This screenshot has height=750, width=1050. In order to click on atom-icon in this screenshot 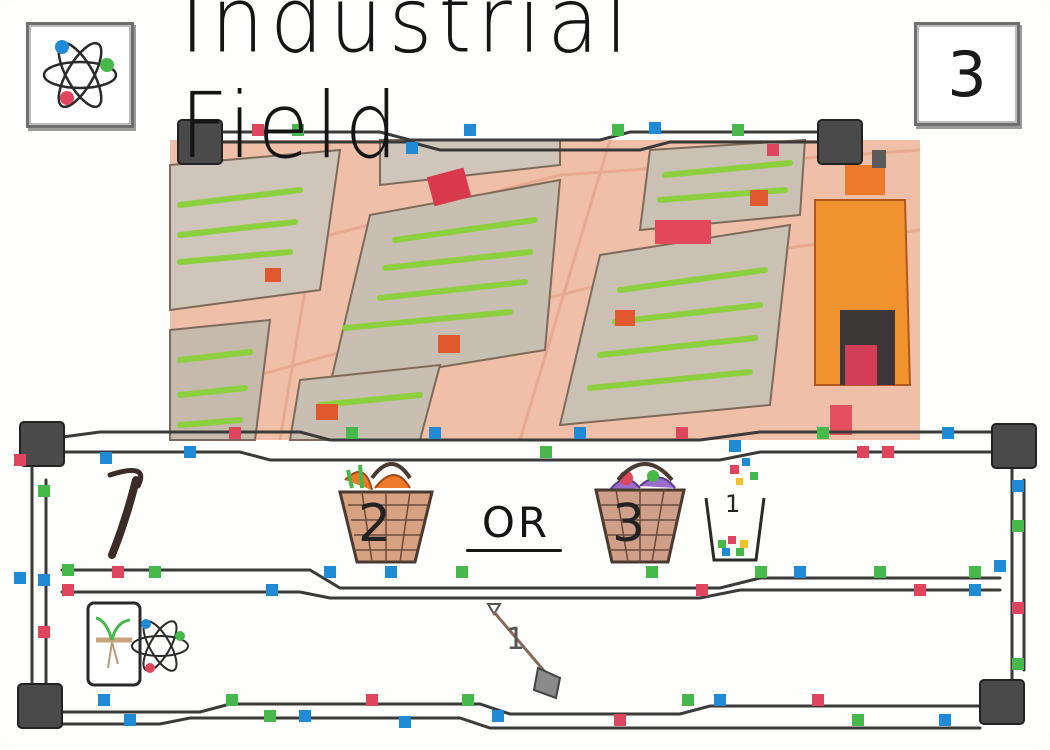, I will do `click(80, 74)`.